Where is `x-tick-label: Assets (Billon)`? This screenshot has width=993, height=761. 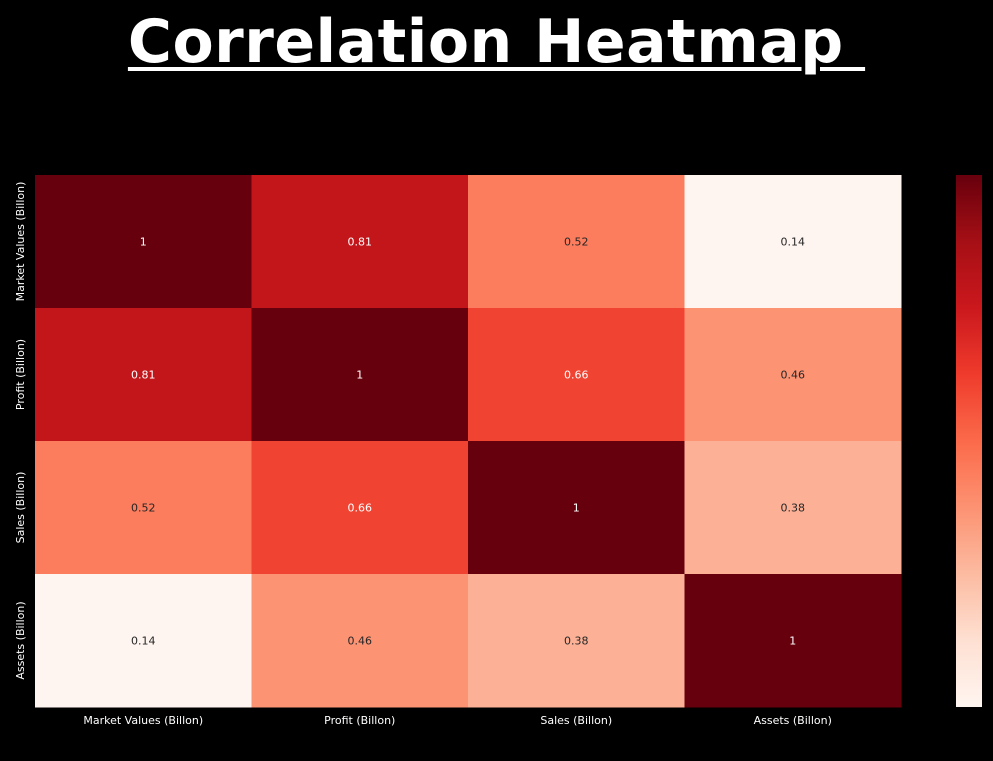 x-tick-label: Assets (Billon) is located at coordinates (793, 720).